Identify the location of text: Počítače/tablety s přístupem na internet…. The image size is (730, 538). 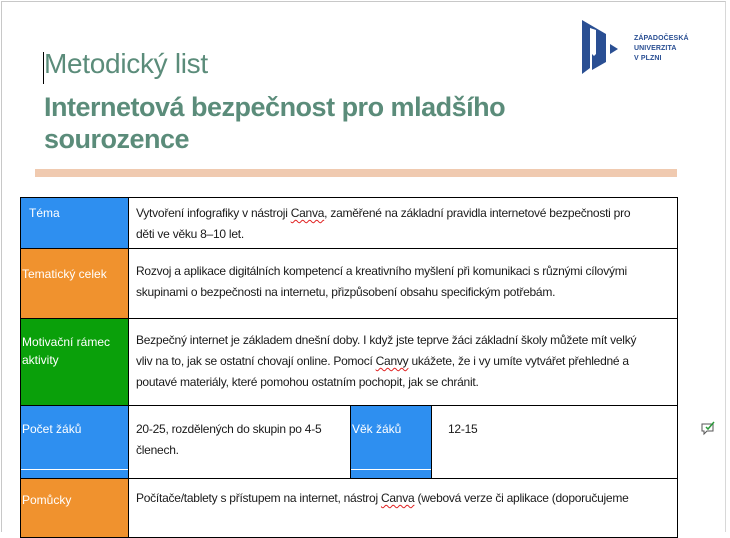
(258, 498).